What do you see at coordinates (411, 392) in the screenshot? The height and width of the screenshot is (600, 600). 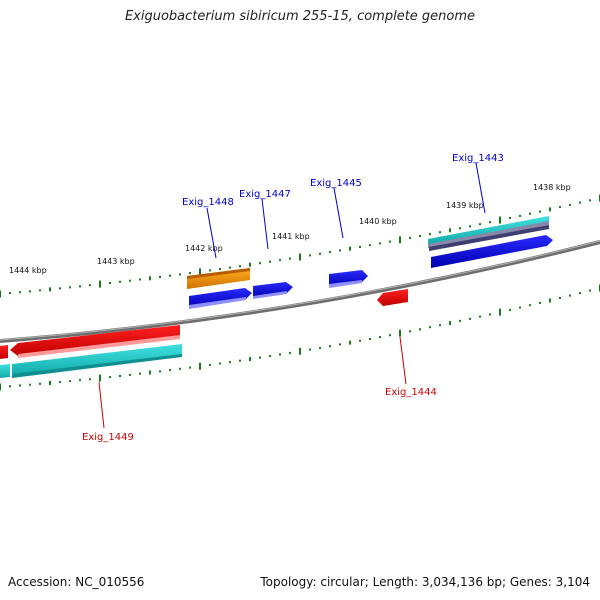 I see `gene-label-exig-1444: Exig_1444` at bounding box center [411, 392].